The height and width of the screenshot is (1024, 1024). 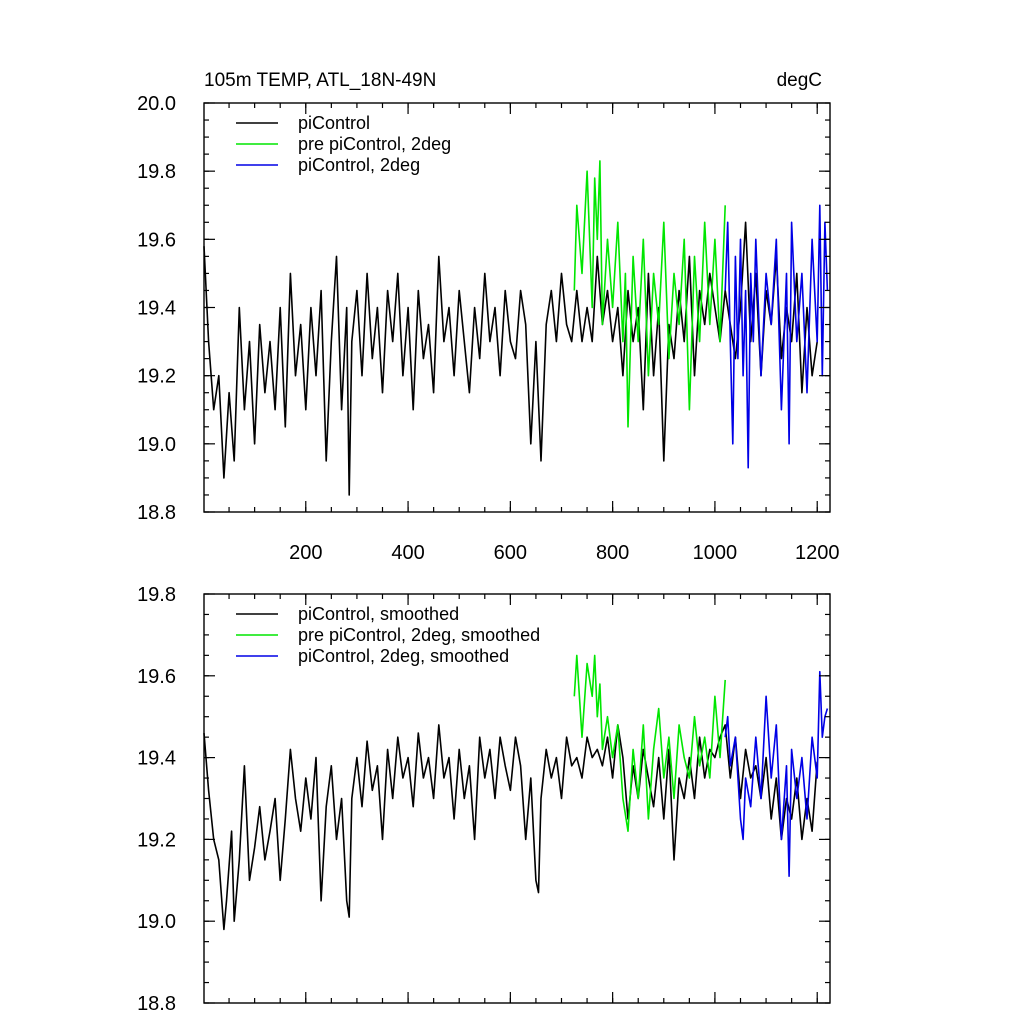 What do you see at coordinates (419, 635) in the screenshot?
I see `legend-label-bottom-1: pre piControl, 2deg, smoothed` at bounding box center [419, 635].